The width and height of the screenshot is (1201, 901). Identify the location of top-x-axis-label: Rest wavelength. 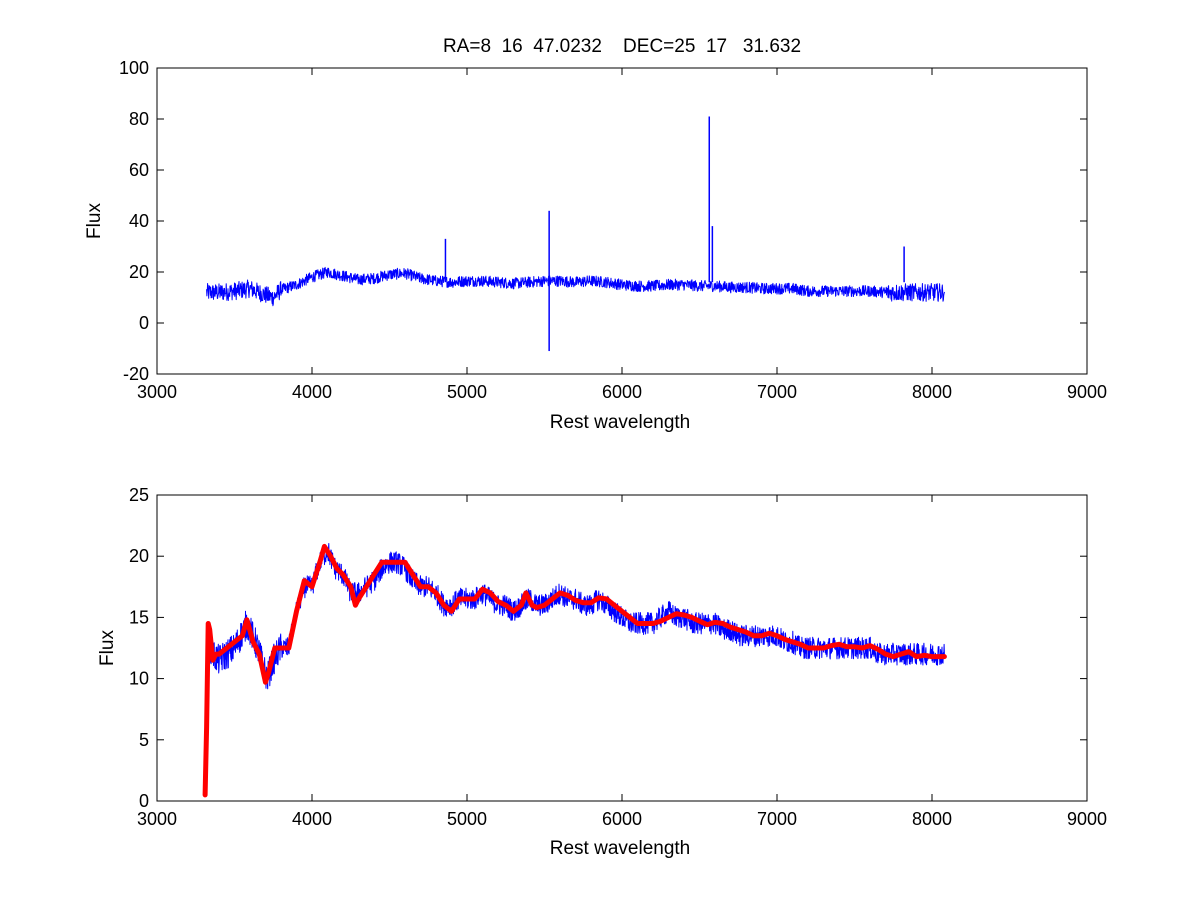
(620, 422).